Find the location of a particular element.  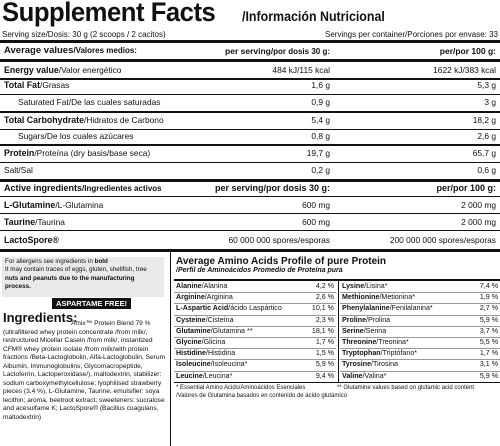

nutrient-label: Energy value/Valor energético is located at coordinates (62, 70).